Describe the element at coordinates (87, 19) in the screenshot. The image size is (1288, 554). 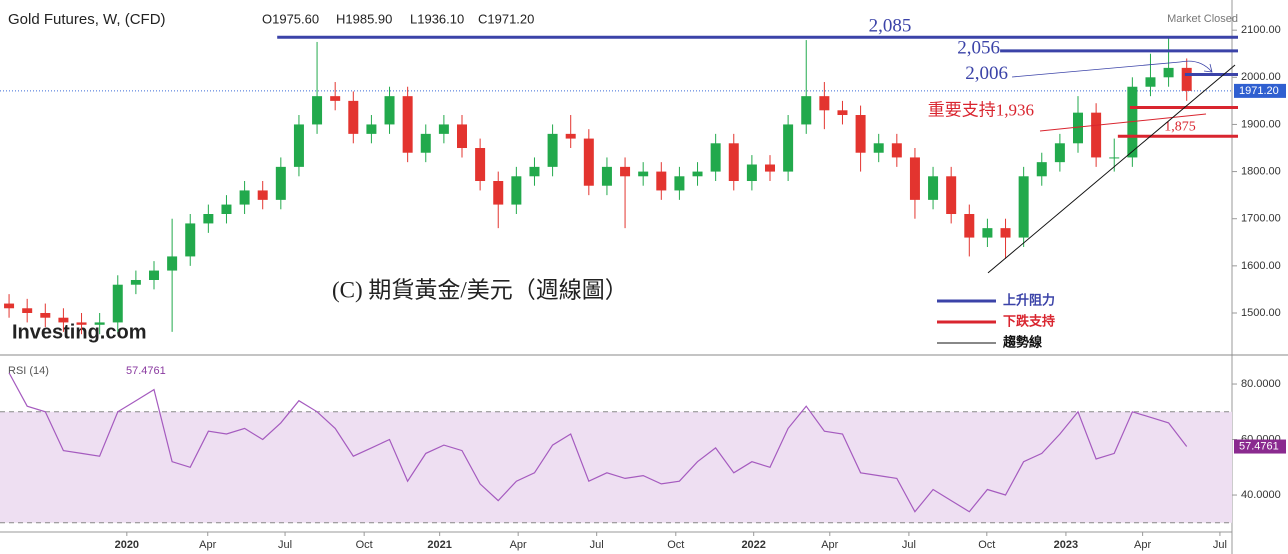
I see `symbol: Gold Futures, W, (CFD)` at that location.